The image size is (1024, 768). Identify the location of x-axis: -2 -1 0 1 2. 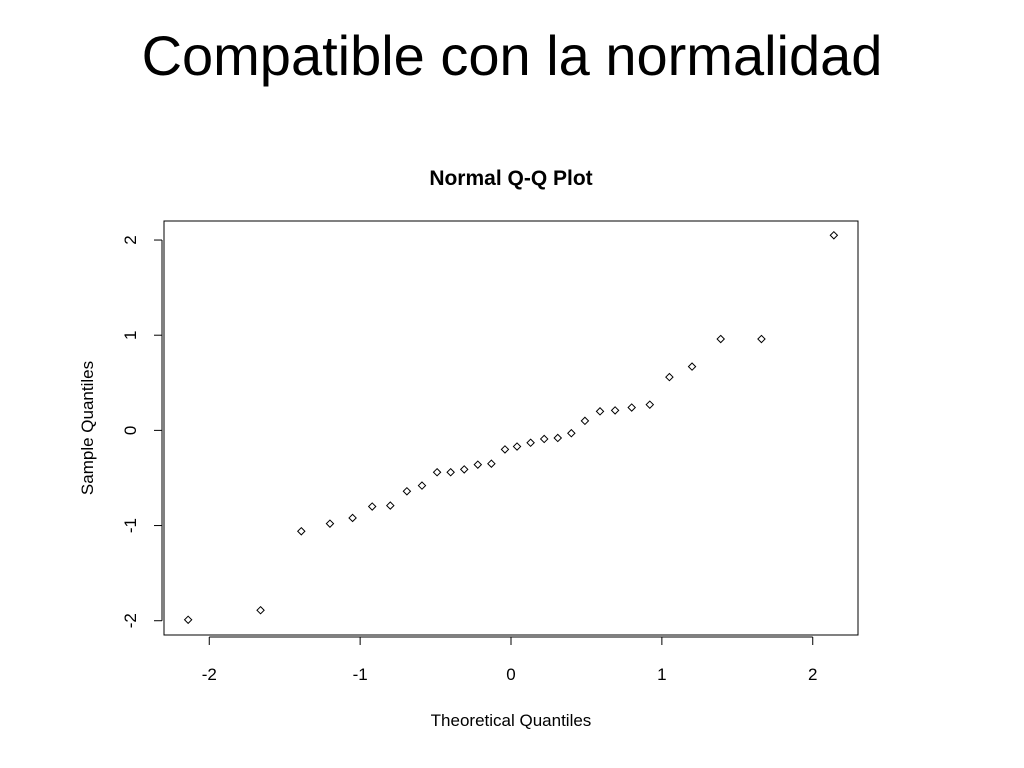
(509, 660).